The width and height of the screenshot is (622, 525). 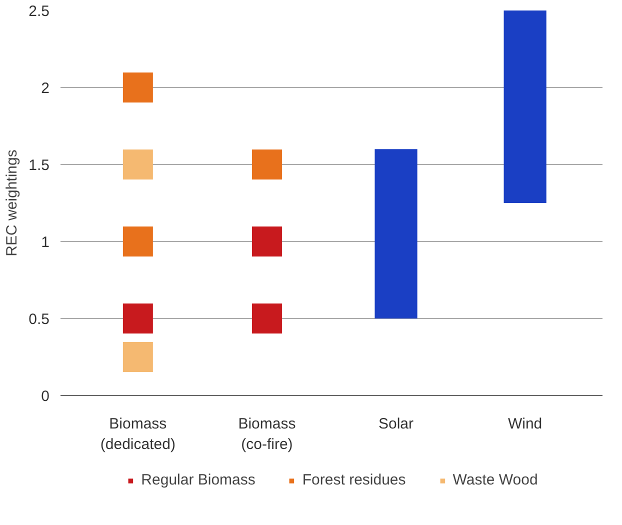 I want to click on y-axis-title: REC weightings, so click(x=12, y=203).